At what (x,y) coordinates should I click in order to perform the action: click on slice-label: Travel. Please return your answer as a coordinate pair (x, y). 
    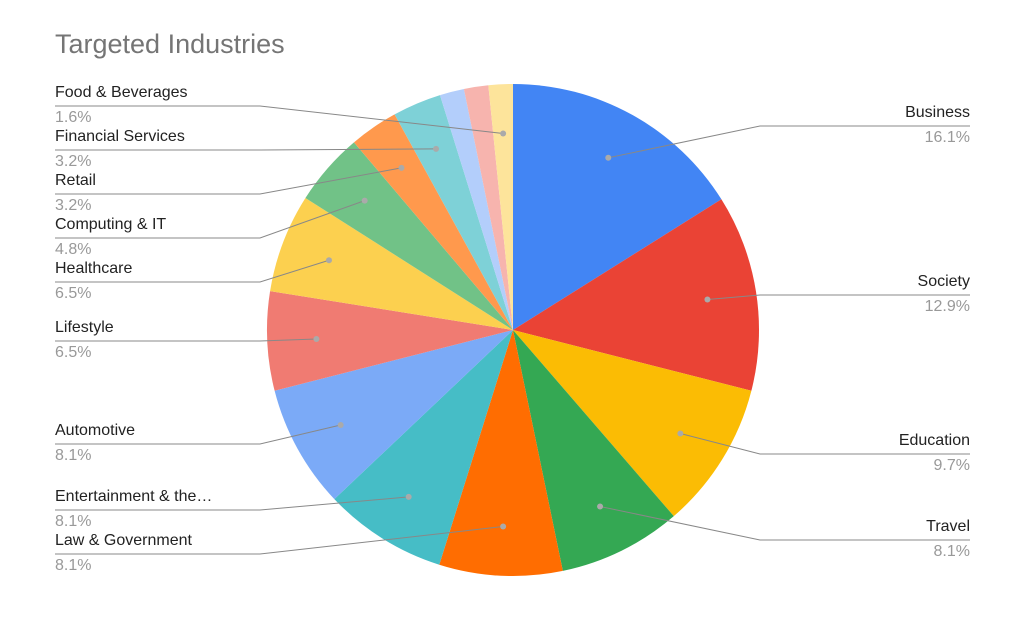
    Looking at the image, I should click on (948, 526).